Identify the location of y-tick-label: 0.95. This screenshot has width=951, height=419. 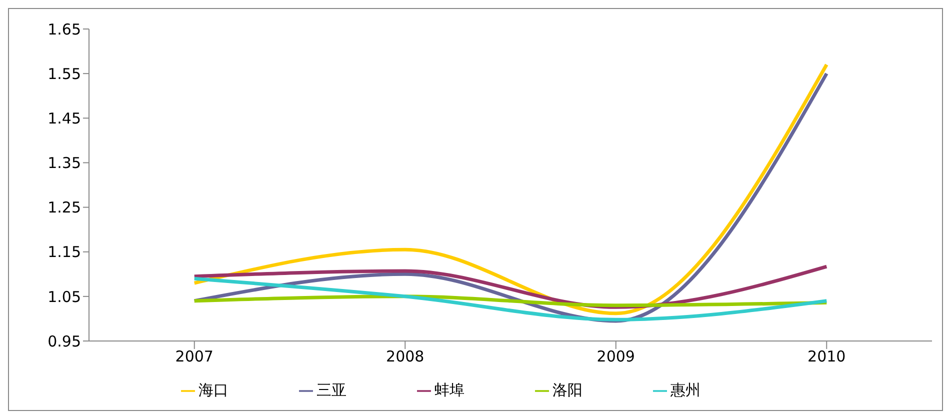
(64, 341).